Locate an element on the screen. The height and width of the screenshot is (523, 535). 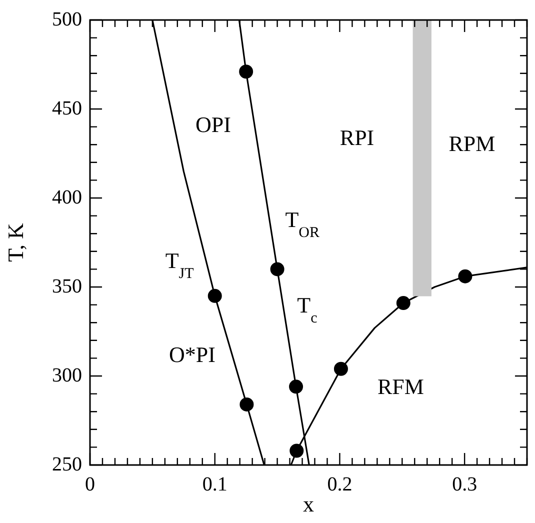
y-tick-label: 300 is located at coordinates (67, 375).